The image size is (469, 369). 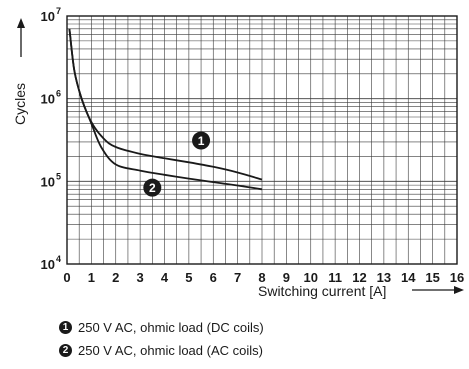 What do you see at coordinates (359, 277) in the screenshot?
I see `x-tick-label: 12` at bounding box center [359, 277].